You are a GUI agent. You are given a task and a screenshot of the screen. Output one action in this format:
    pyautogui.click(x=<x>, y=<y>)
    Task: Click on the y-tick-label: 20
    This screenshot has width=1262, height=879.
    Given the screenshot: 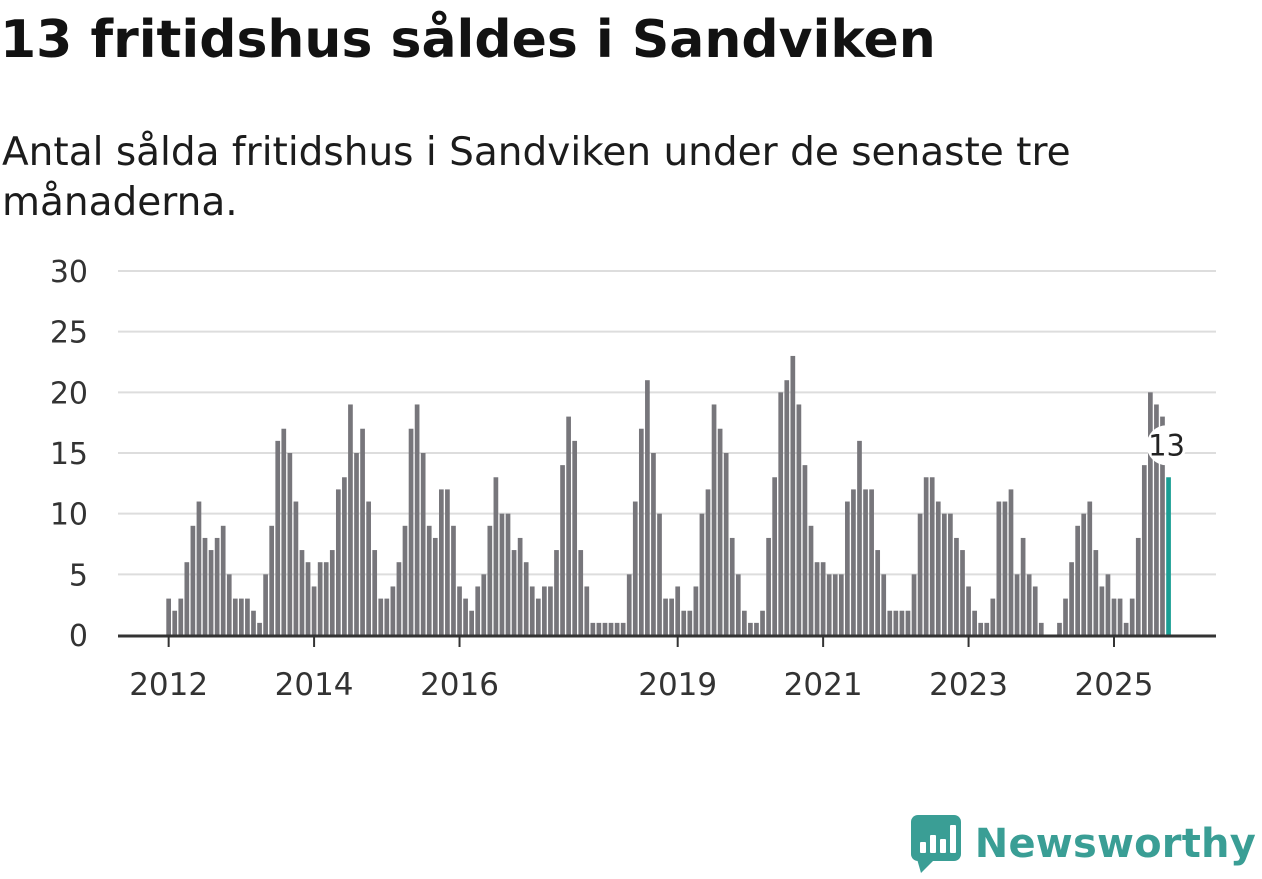 What is the action you would take?
    pyautogui.click(x=69, y=393)
    